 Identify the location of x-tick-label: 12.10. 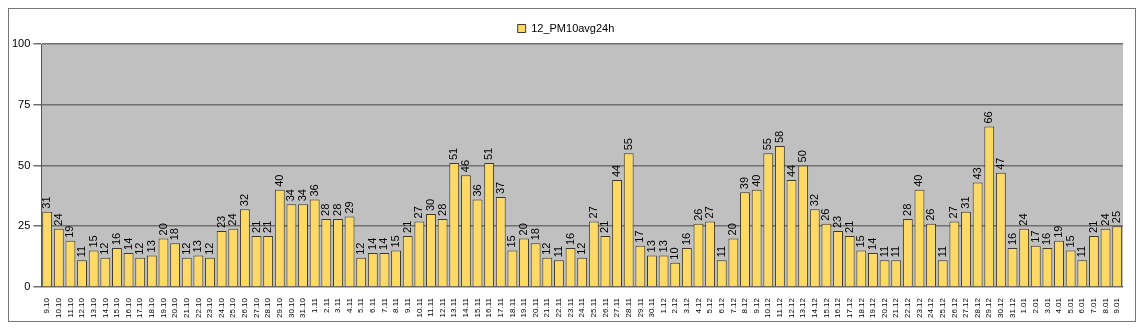
(82, 308).